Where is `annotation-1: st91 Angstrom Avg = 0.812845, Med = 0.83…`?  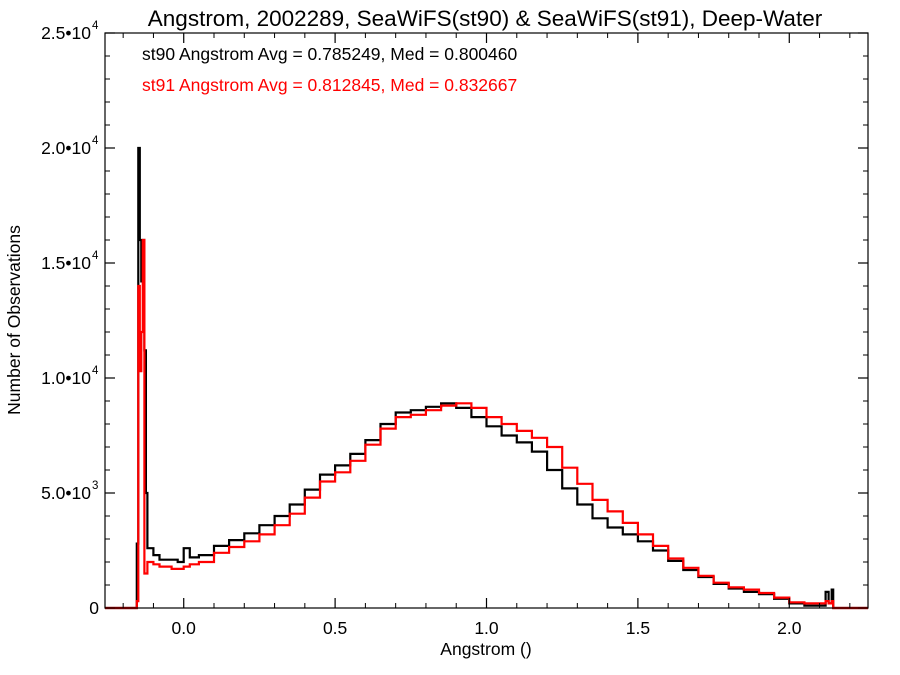 annotation-1: st91 Angstrom Avg = 0.812845, Med = 0.83… is located at coordinates (329, 85).